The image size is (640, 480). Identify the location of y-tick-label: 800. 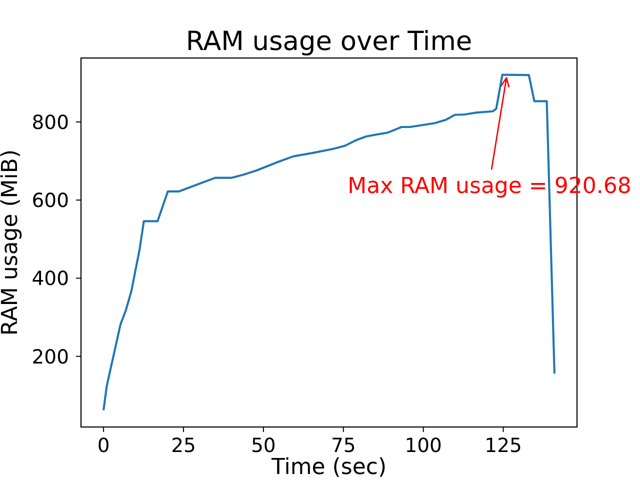
(50, 122).